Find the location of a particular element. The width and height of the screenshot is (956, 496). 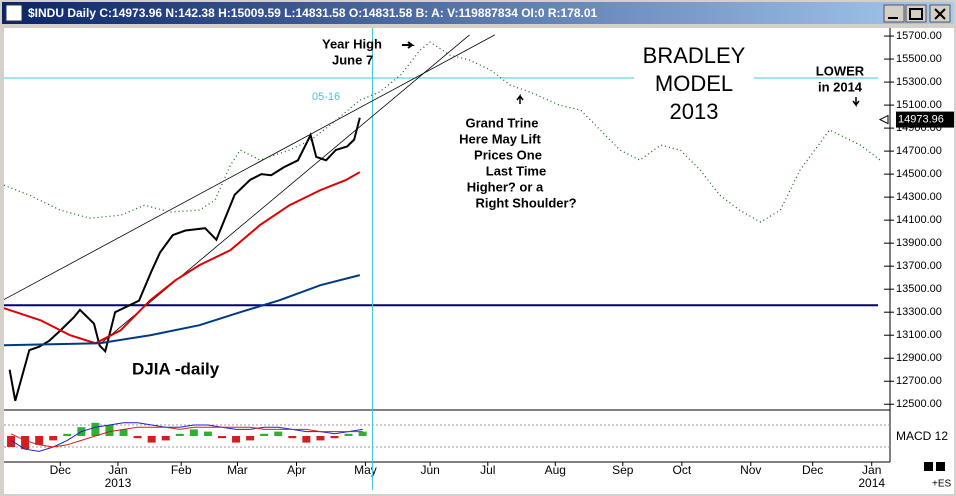

annotation: Last Time is located at coordinates (516, 170).